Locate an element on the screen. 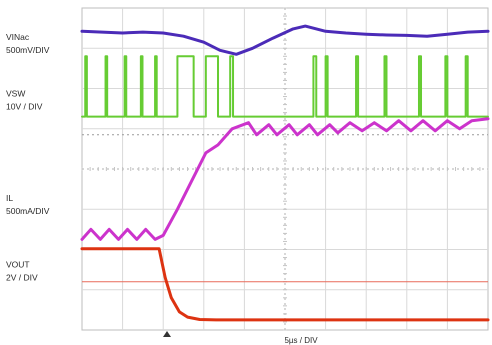 The width and height of the screenshot is (492, 345). channel-scale-il: 500mA/DIV is located at coordinates (28, 211).